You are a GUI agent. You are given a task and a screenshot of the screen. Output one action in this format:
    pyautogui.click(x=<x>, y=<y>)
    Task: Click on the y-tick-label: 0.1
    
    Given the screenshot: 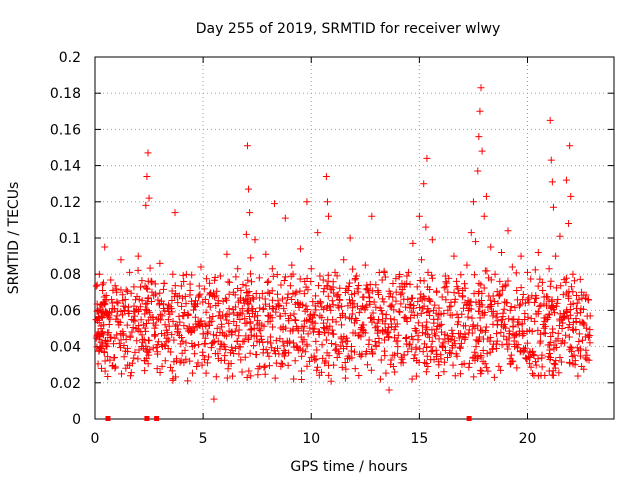 What is the action you would take?
    pyautogui.click(x=70, y=239)
    